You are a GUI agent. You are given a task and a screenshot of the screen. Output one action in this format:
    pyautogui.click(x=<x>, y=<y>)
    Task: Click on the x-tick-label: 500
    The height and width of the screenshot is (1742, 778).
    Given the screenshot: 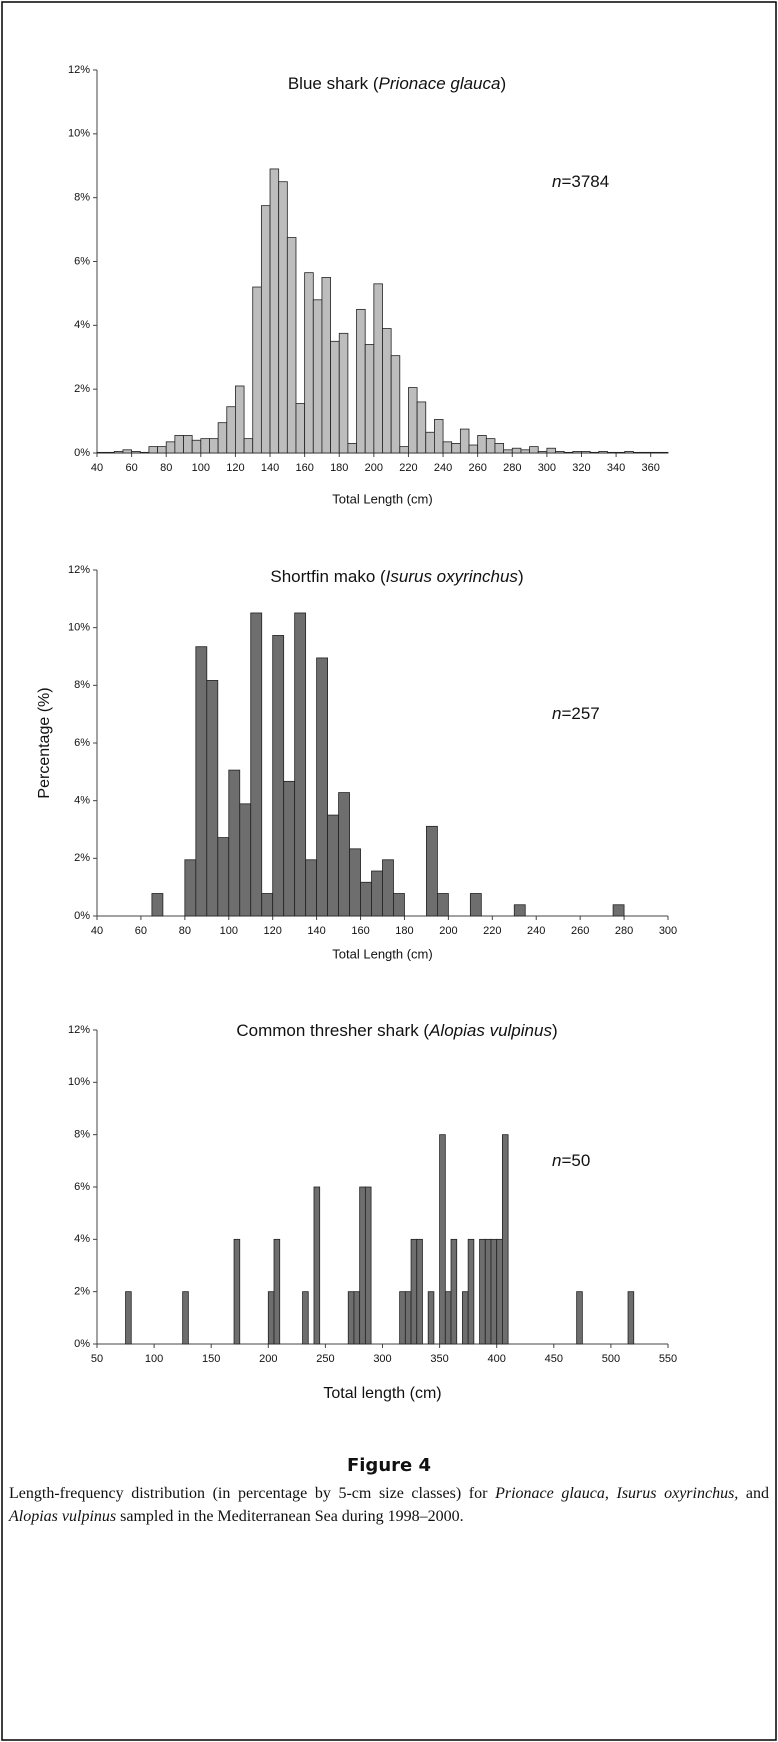 What is the action you would take?
    pyautogui.click(x=611, y=1359)
    